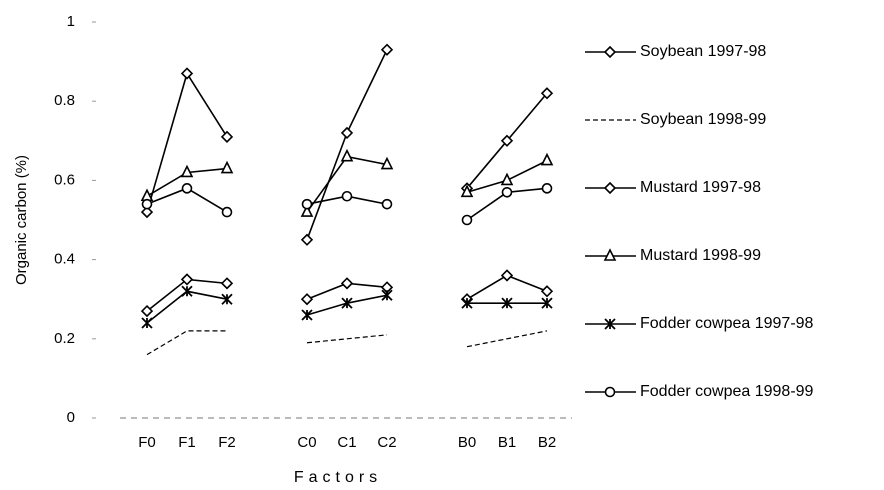 Image resolution: width=884 pixels, height=490 pixels. What do you see at coordinates (467, 442) in the screenshot?
I see `x-tick-label: B0` at bounding box center [467, 442].